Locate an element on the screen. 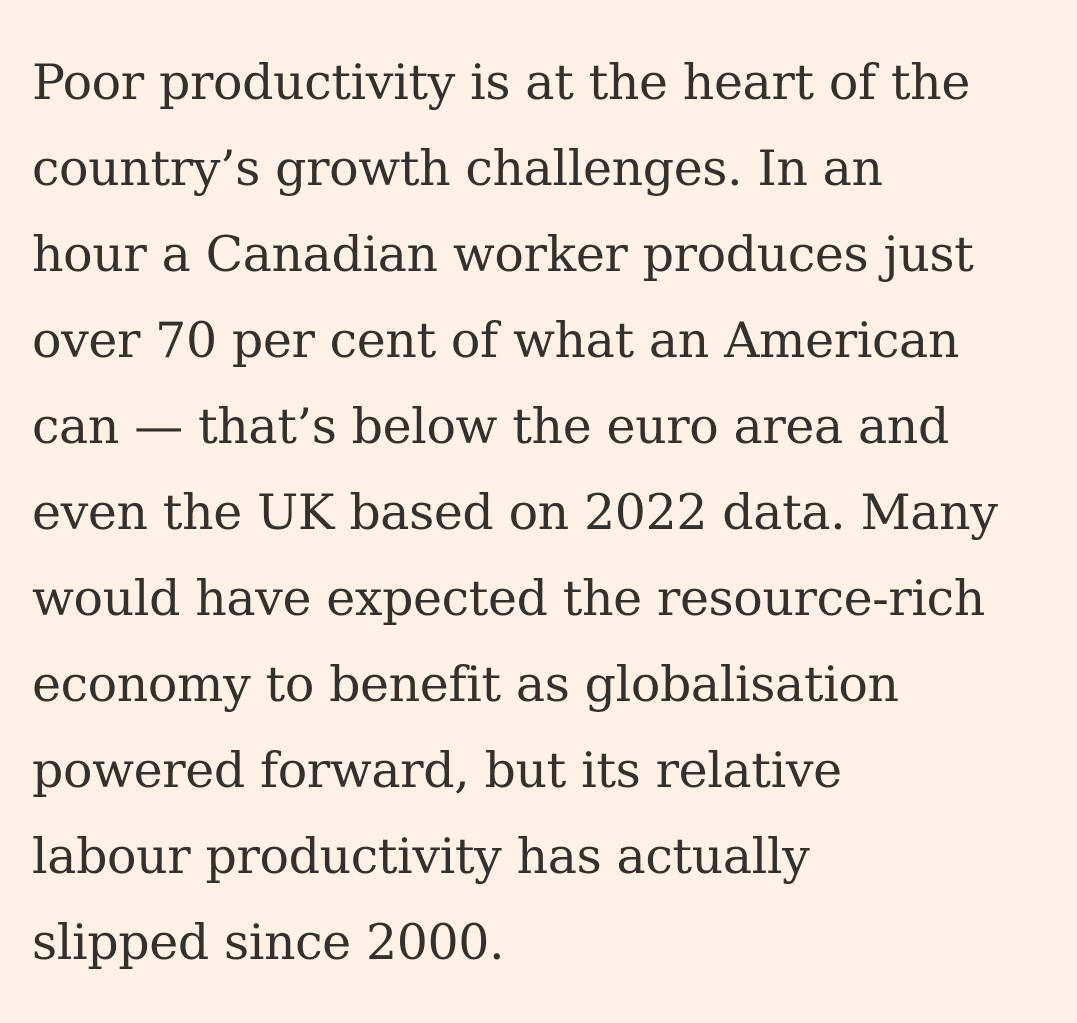 The height and width of the screenshot is (1023, 1077). paragraph-line: economy to benefit as globalisation is located at coordinates (465, 684).